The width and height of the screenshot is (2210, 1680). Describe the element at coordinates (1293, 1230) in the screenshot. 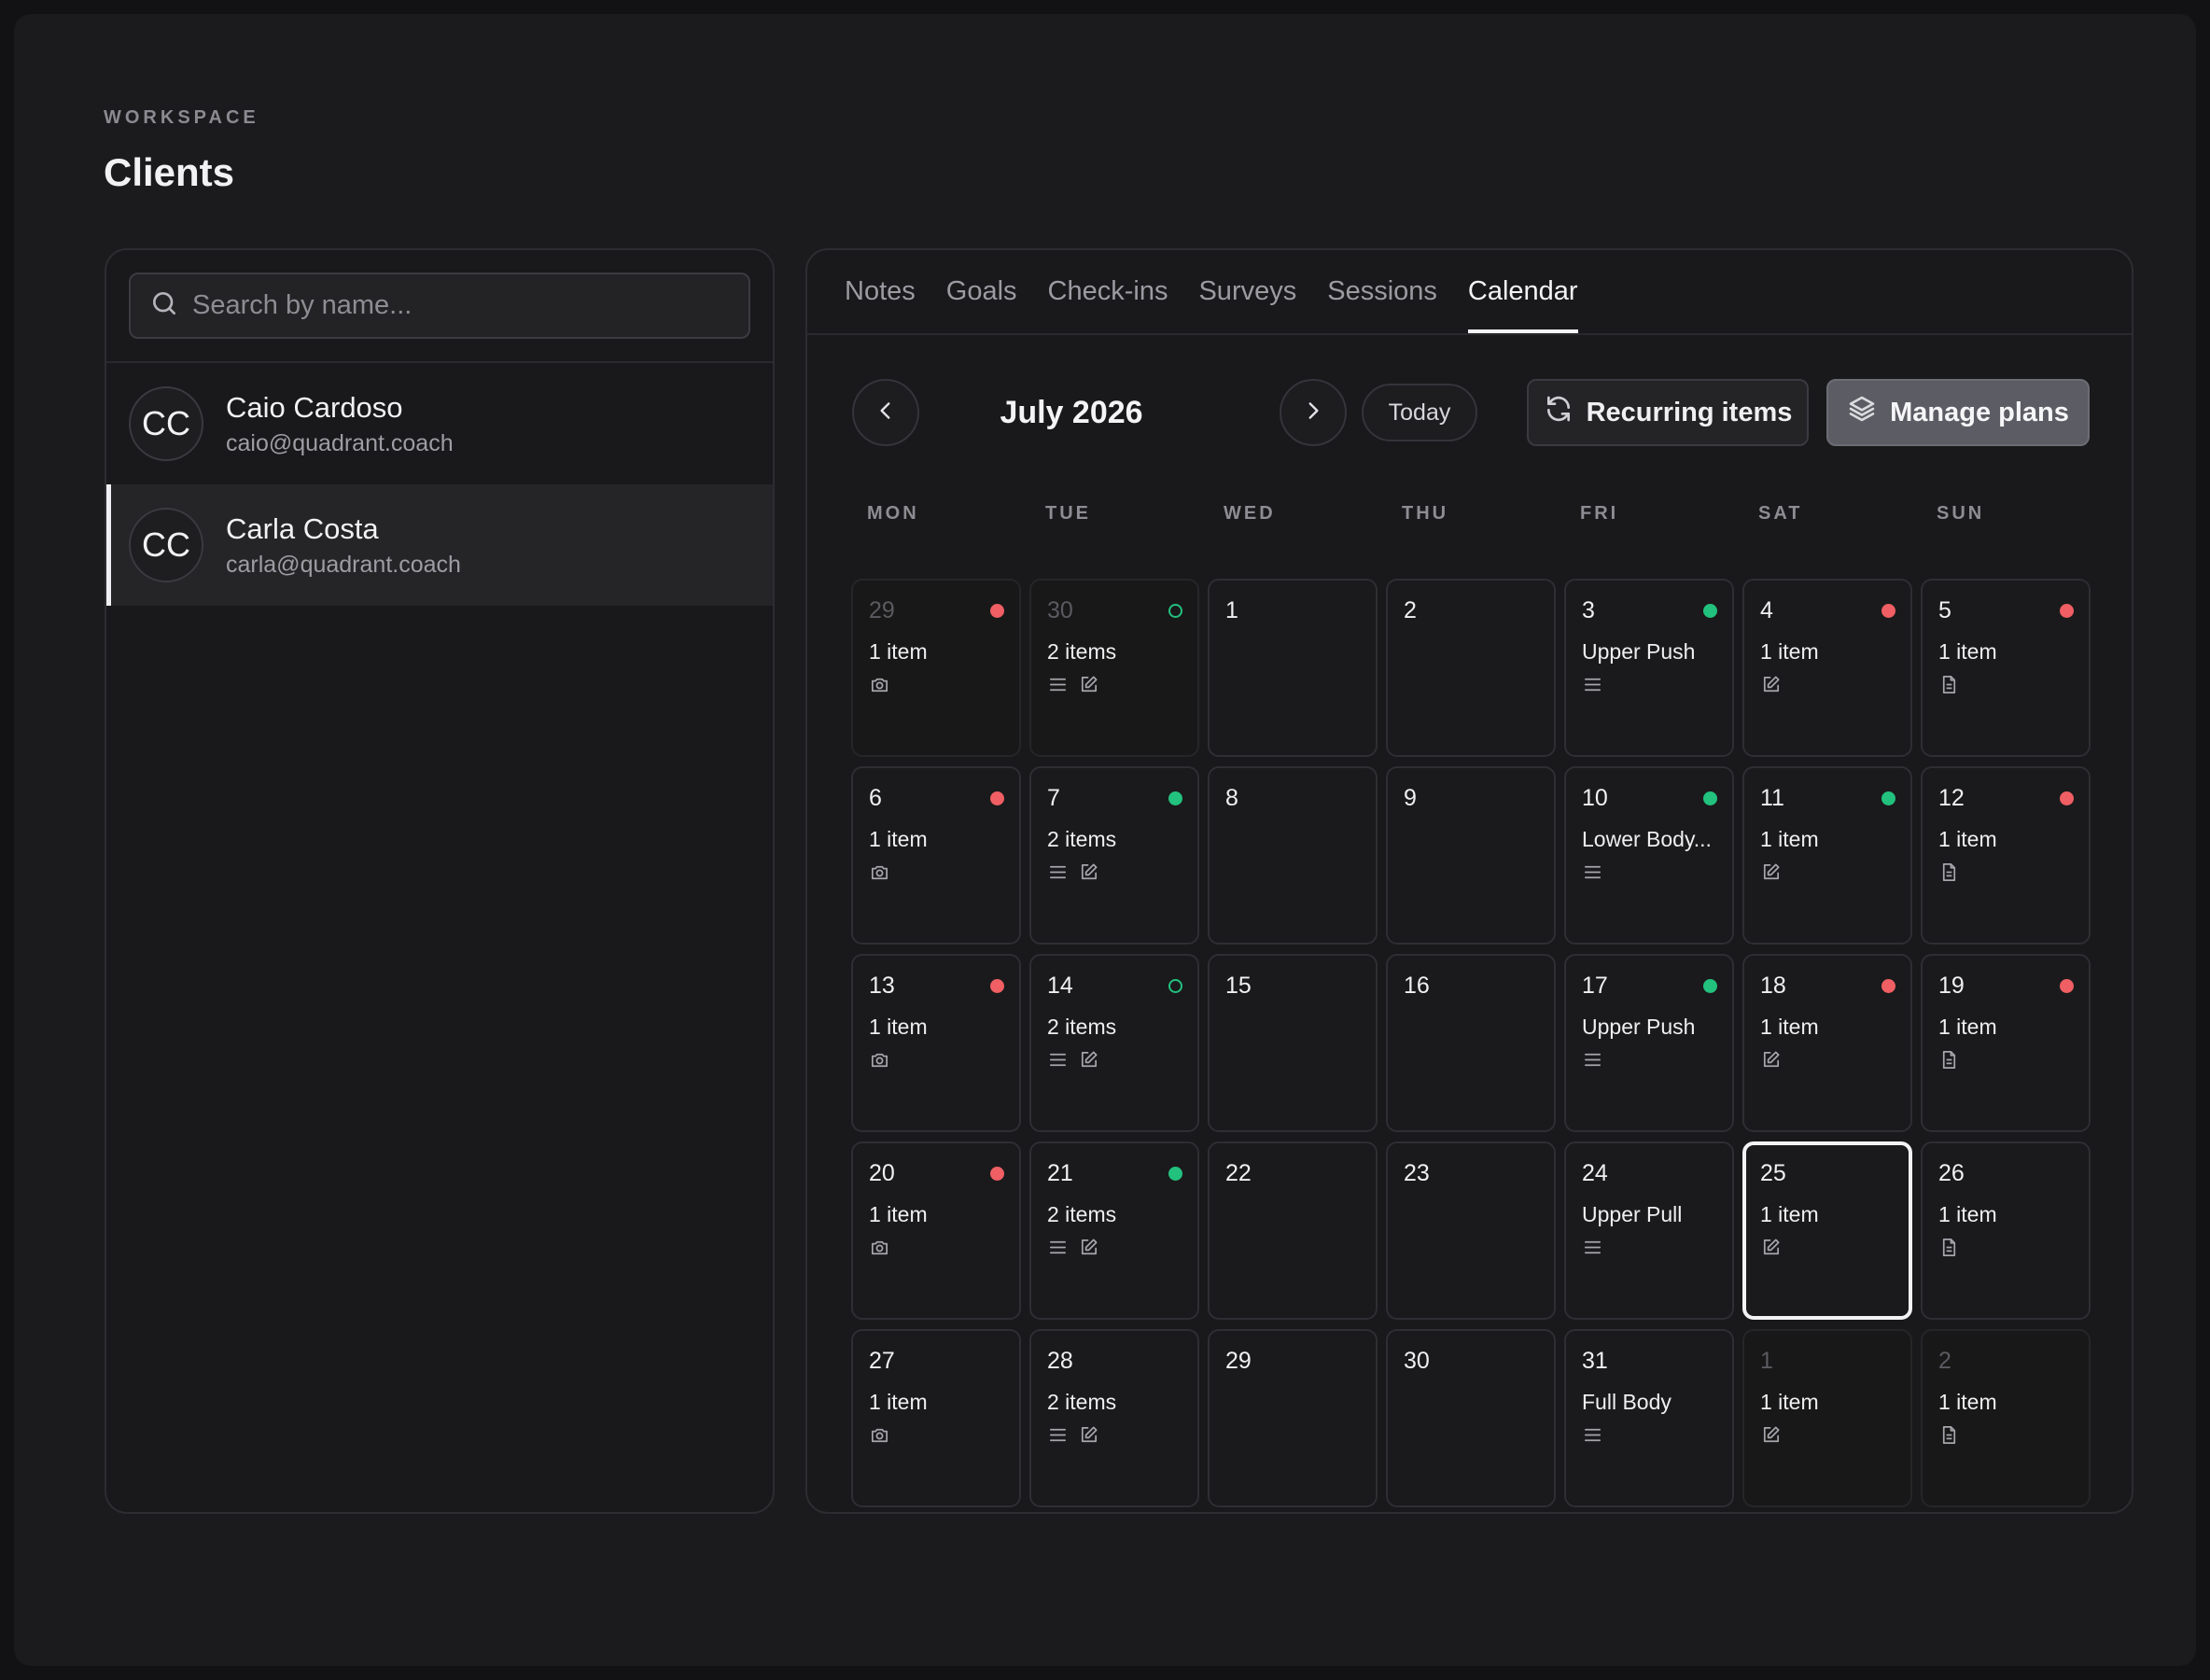

I see `day-cell: 22` at that location.